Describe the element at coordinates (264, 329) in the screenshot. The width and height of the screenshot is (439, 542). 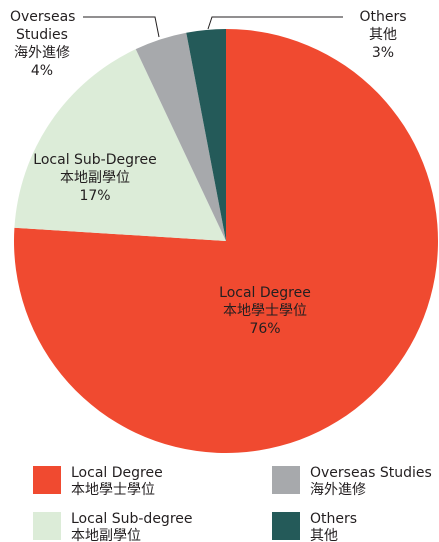
I see `slice-value-label: 76%` at that location.